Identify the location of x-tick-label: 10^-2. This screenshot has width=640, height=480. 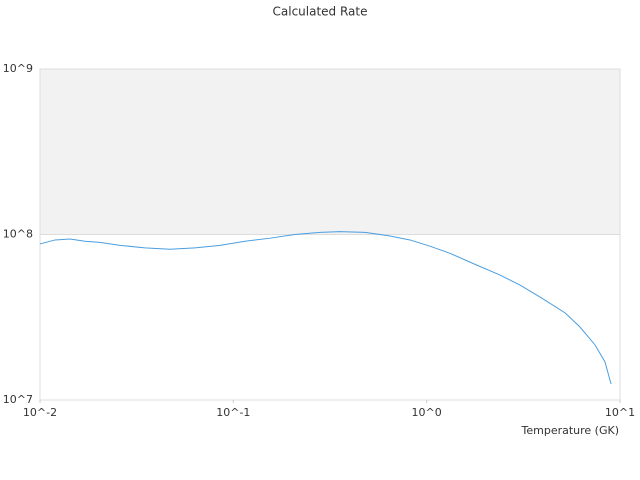
(40, 412).